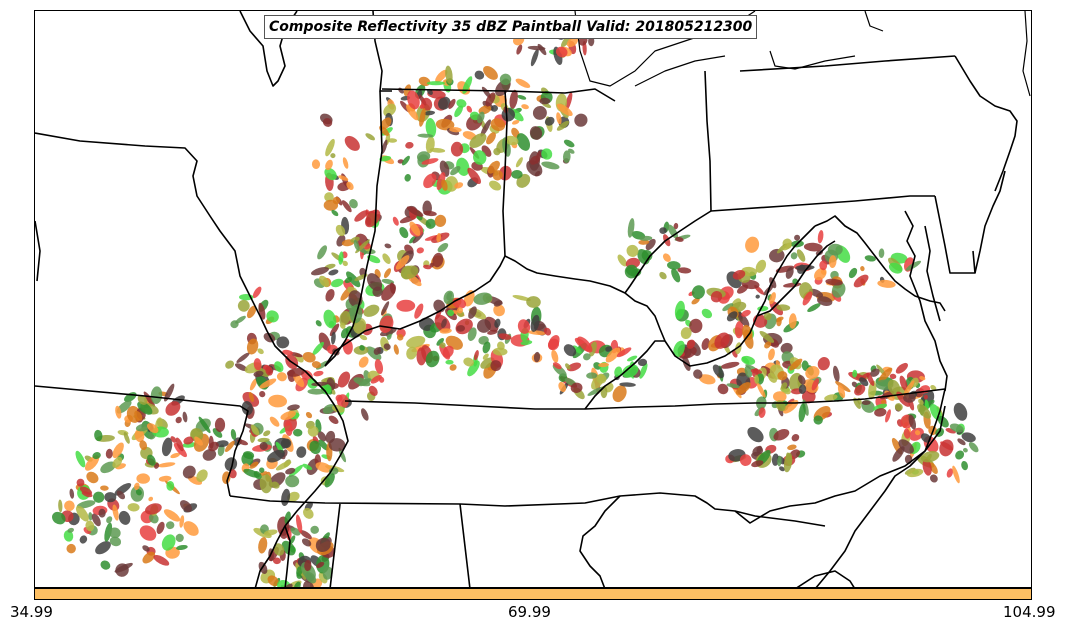 Image resolution: width=1070 pixels, height=633 pixels. Describe the element at coordinates (847, 63) in the screenshot. I see `pennsylvania-ny-border` at that location.